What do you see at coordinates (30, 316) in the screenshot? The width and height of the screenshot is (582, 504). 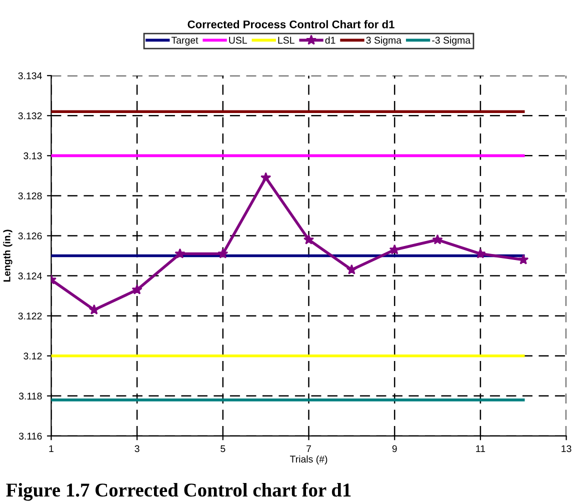 I see `y-tick-label: 3.122` at bounding box center [30, 316].